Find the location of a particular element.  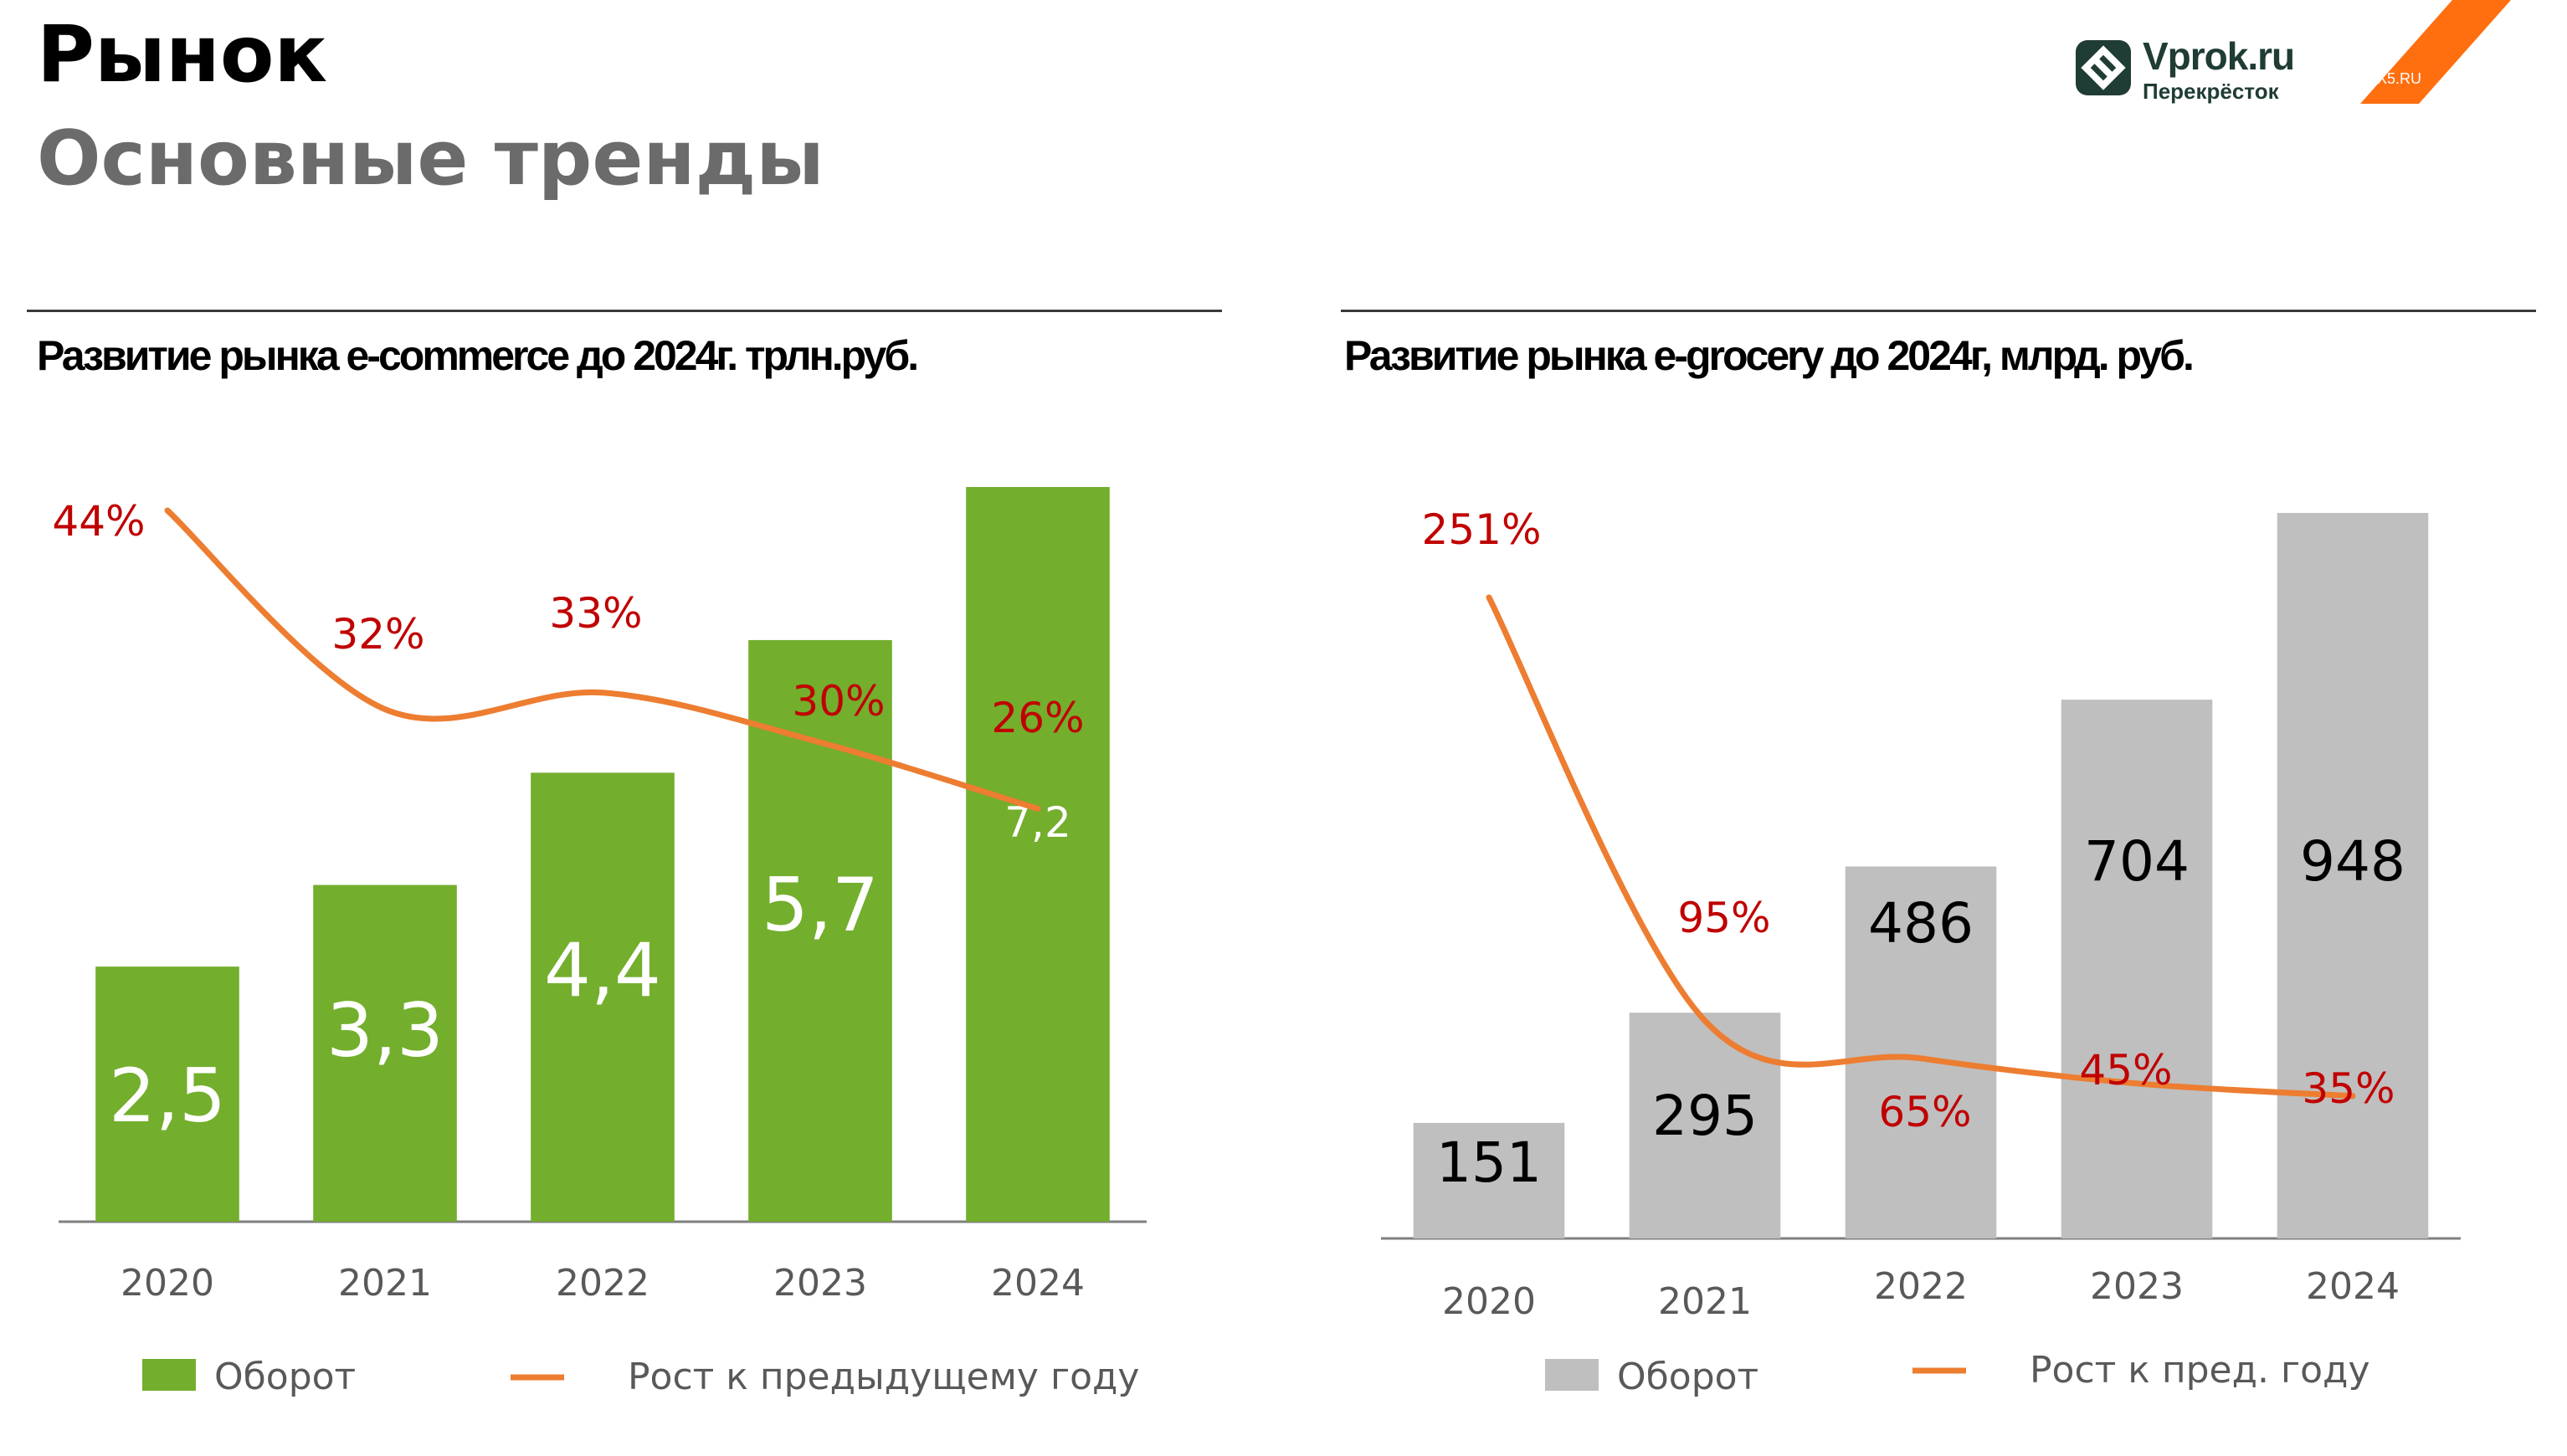

logo-brand-name: Vprok.ru is located at coordinates (2219, 56).